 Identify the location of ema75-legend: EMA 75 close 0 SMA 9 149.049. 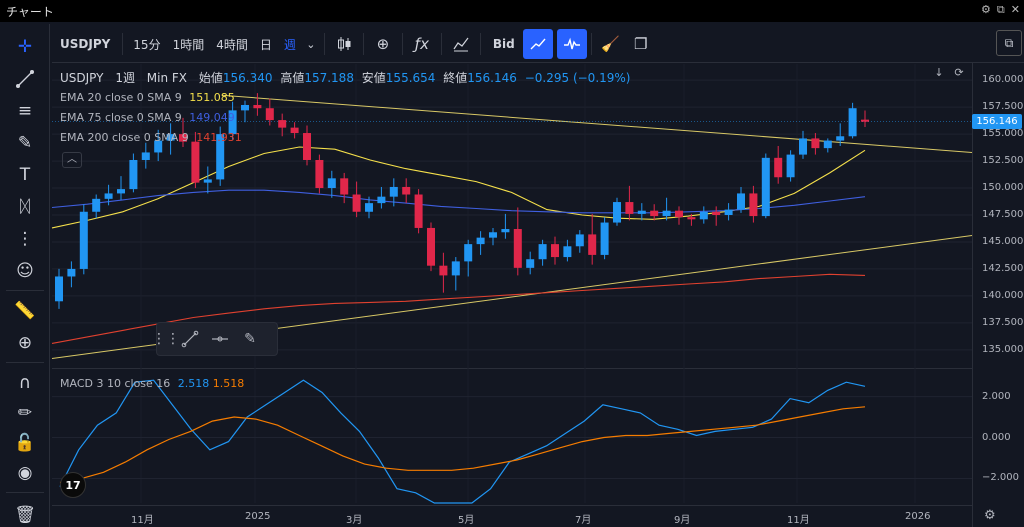
(147, 117).